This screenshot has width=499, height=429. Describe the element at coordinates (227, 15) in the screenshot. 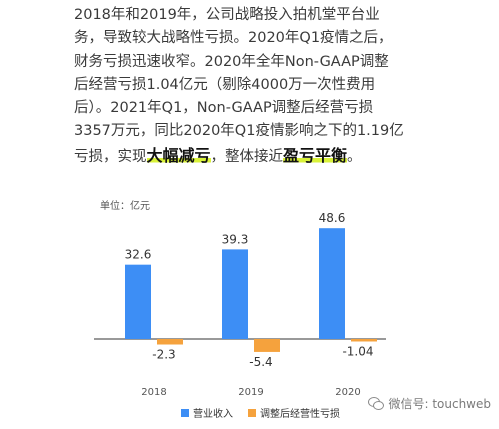

I see `article-line: 2018年和2019年，公司战略投入拍机堂平台业` at that location.